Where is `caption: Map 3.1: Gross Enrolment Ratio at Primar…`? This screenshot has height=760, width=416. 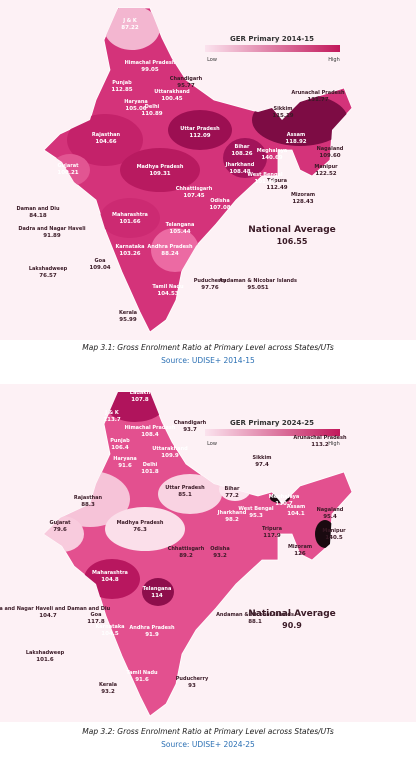 caption: Map 3.1: Gross Enrolment Ratio at Primar… is located at coordinates (208, 347).